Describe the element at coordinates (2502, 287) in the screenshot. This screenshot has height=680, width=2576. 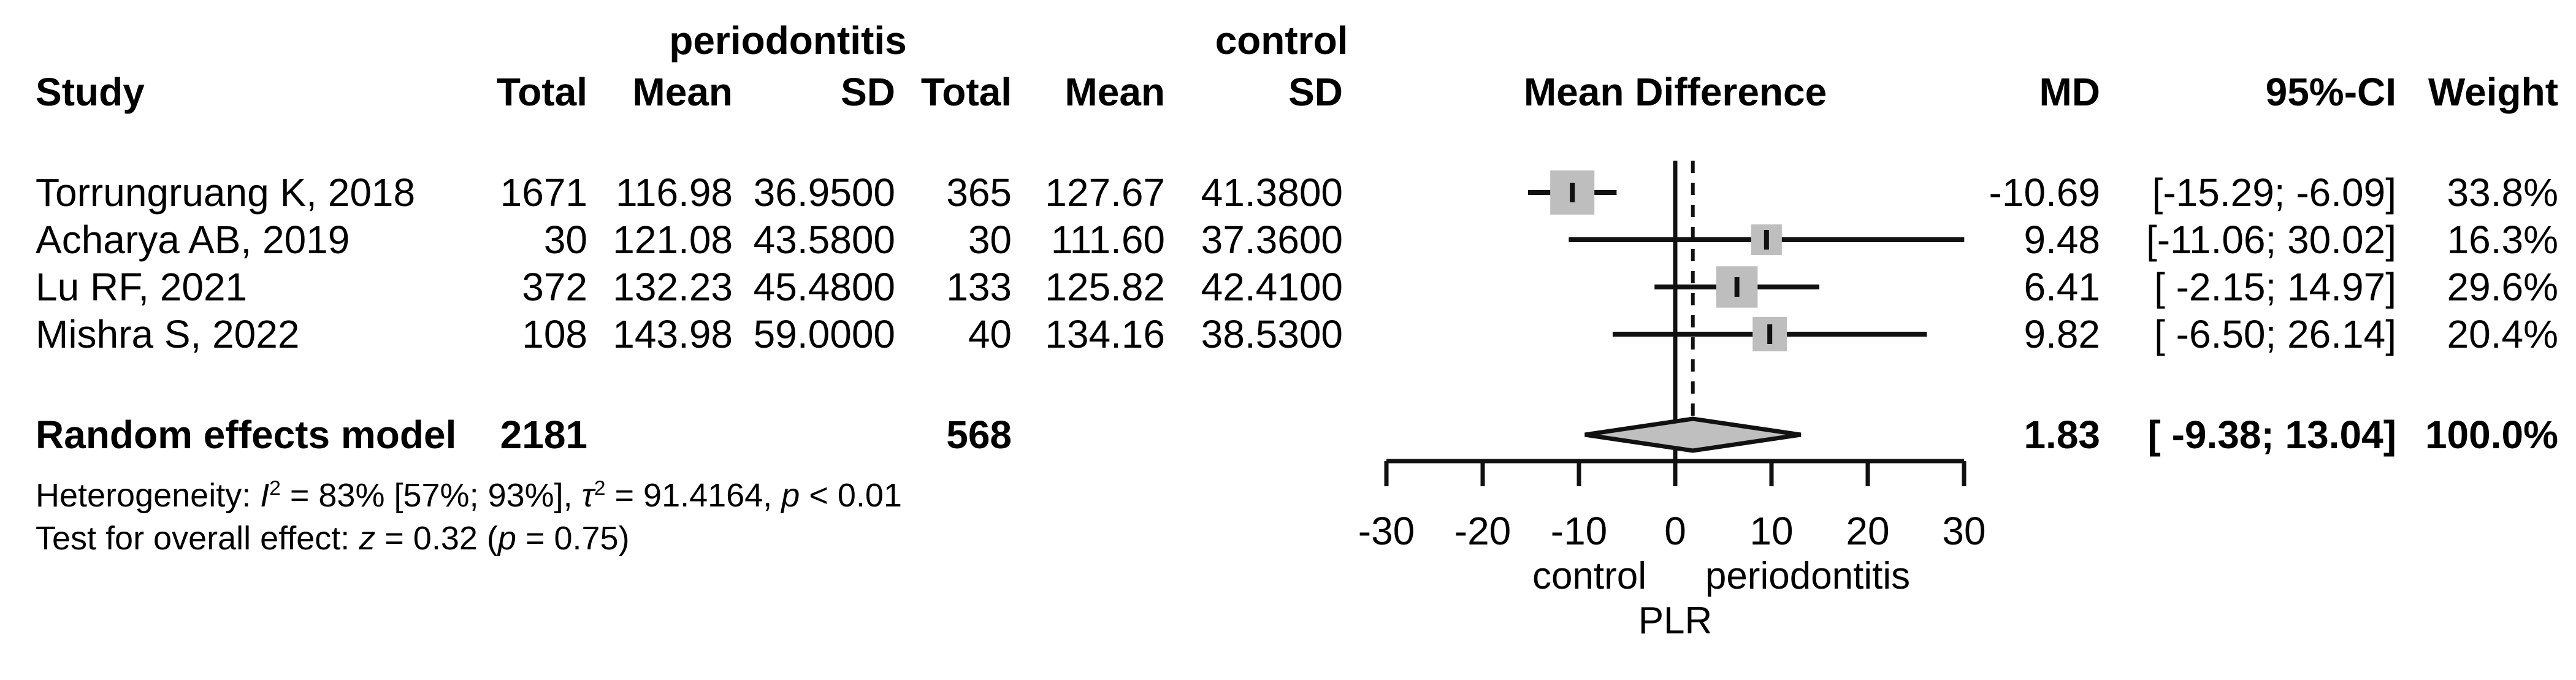
I see `weight-value: 29.6%` at that location.